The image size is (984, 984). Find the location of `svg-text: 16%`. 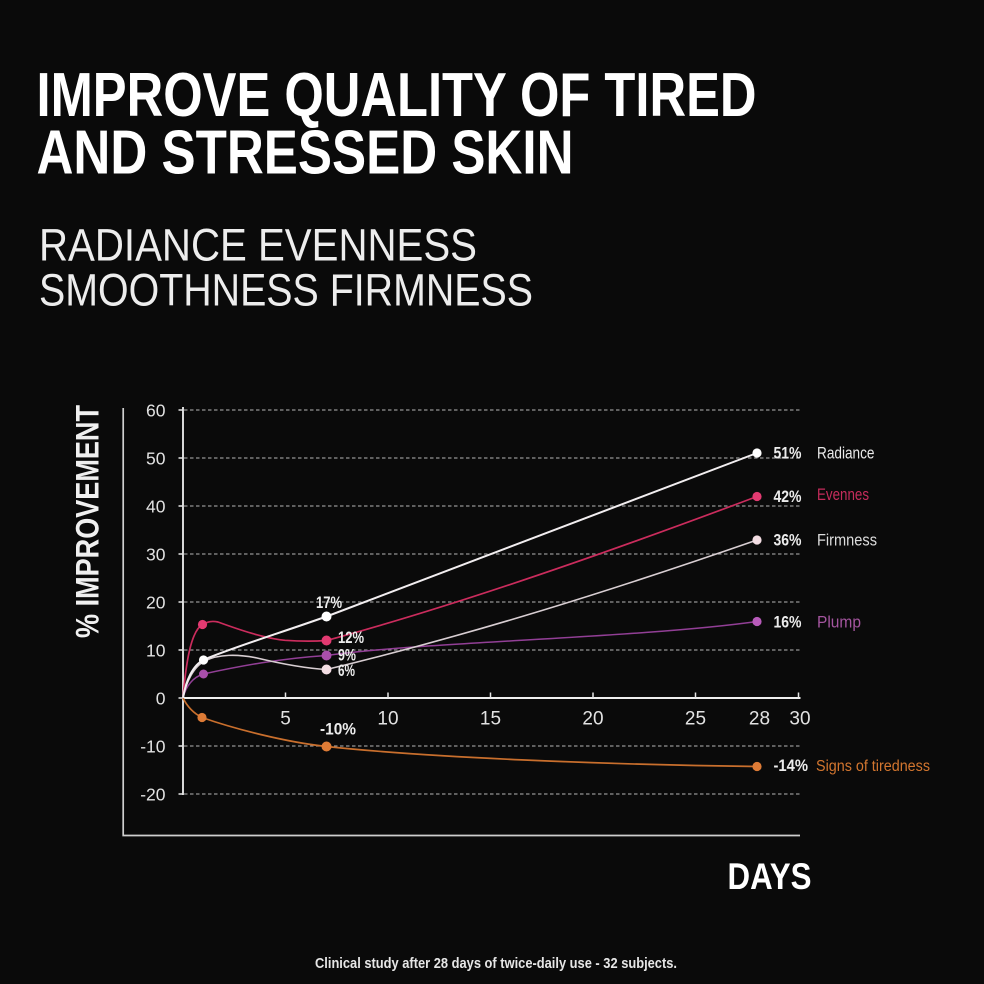

svg-text: 16% is located at coordinates (788, 623).